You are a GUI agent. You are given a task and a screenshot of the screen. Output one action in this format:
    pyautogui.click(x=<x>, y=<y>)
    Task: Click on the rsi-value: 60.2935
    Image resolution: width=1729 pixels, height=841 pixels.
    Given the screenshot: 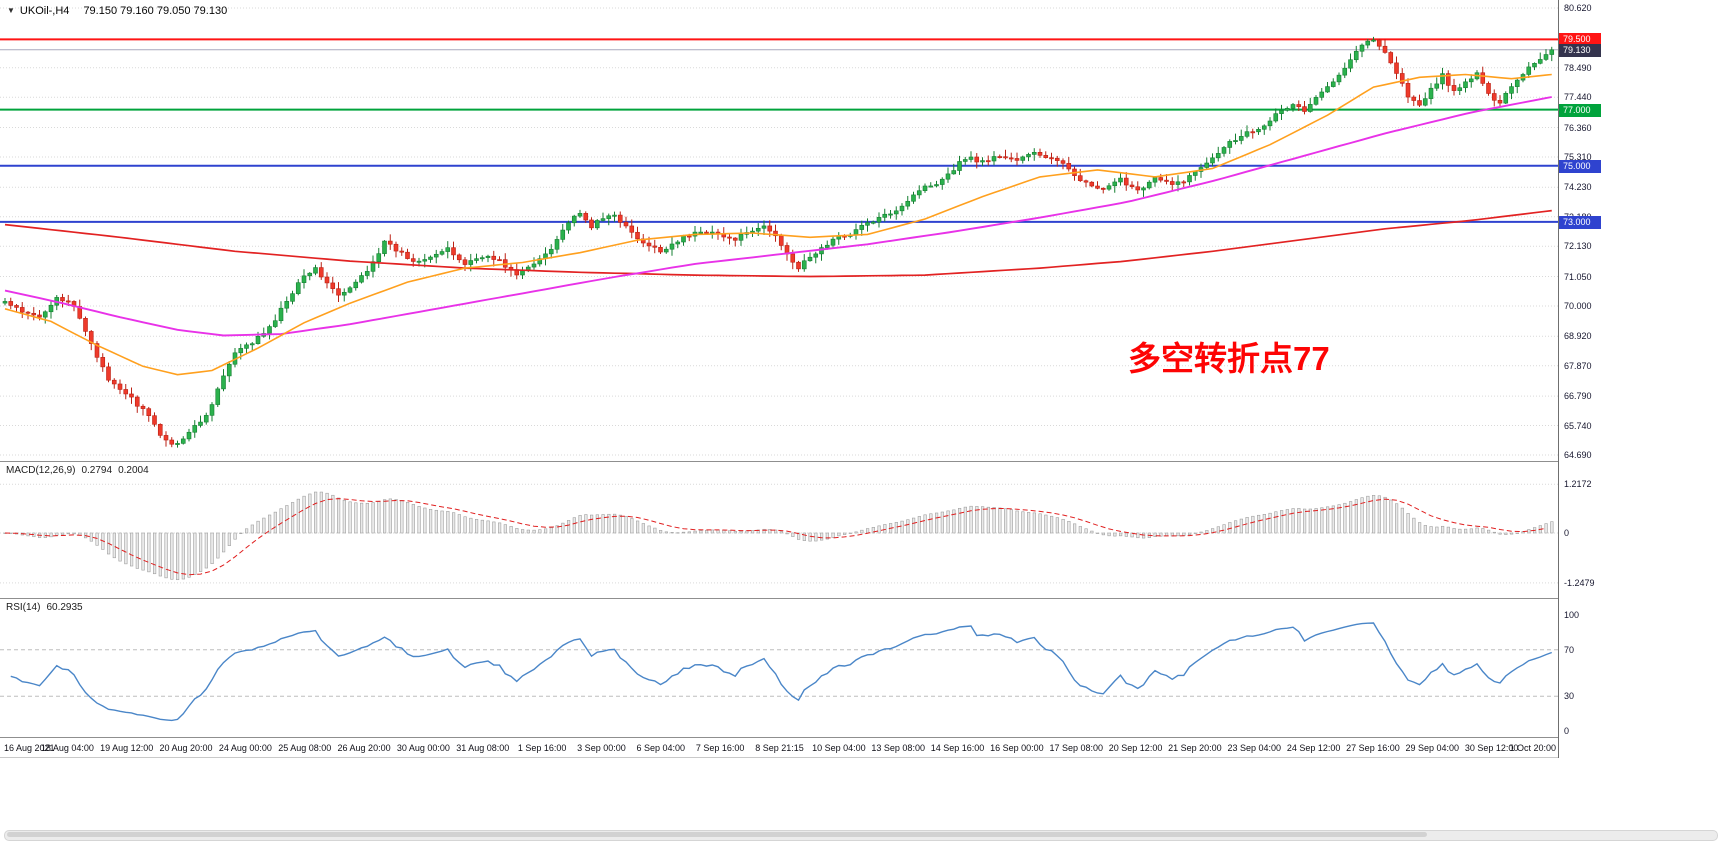 What is the action you would take?
    pyautogui.click(x=64, y=607)
    